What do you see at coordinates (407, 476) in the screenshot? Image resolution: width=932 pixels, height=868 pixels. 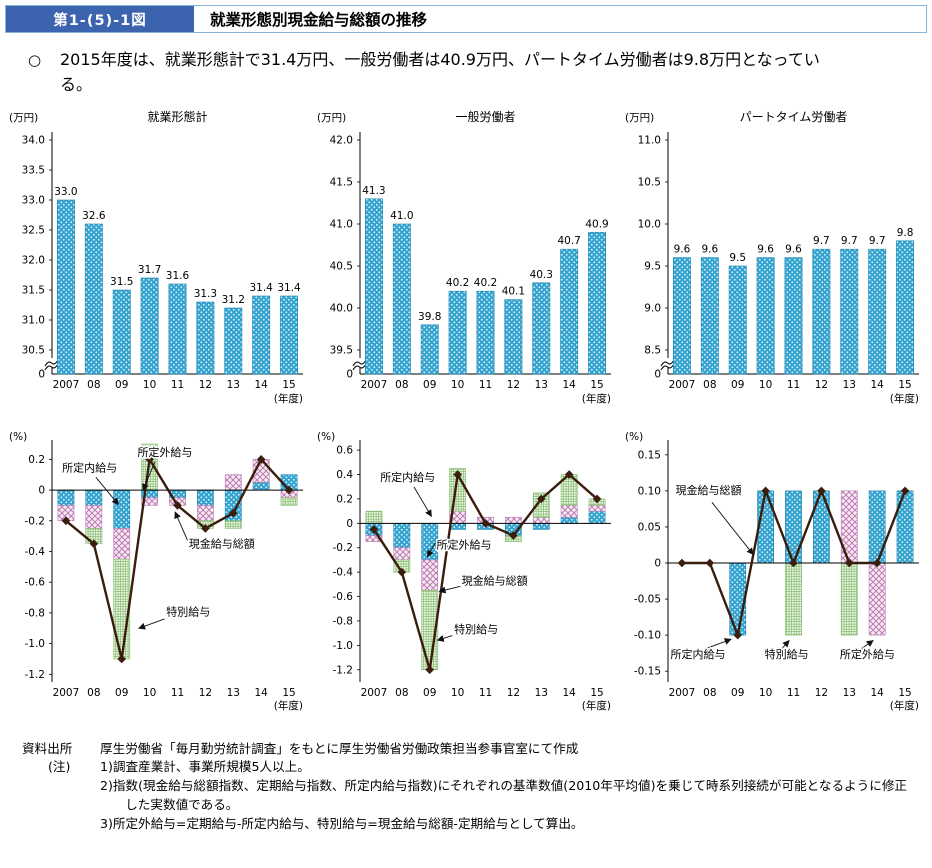 I see `svg-text: 所定内給与` at bounding box center [407, 476].